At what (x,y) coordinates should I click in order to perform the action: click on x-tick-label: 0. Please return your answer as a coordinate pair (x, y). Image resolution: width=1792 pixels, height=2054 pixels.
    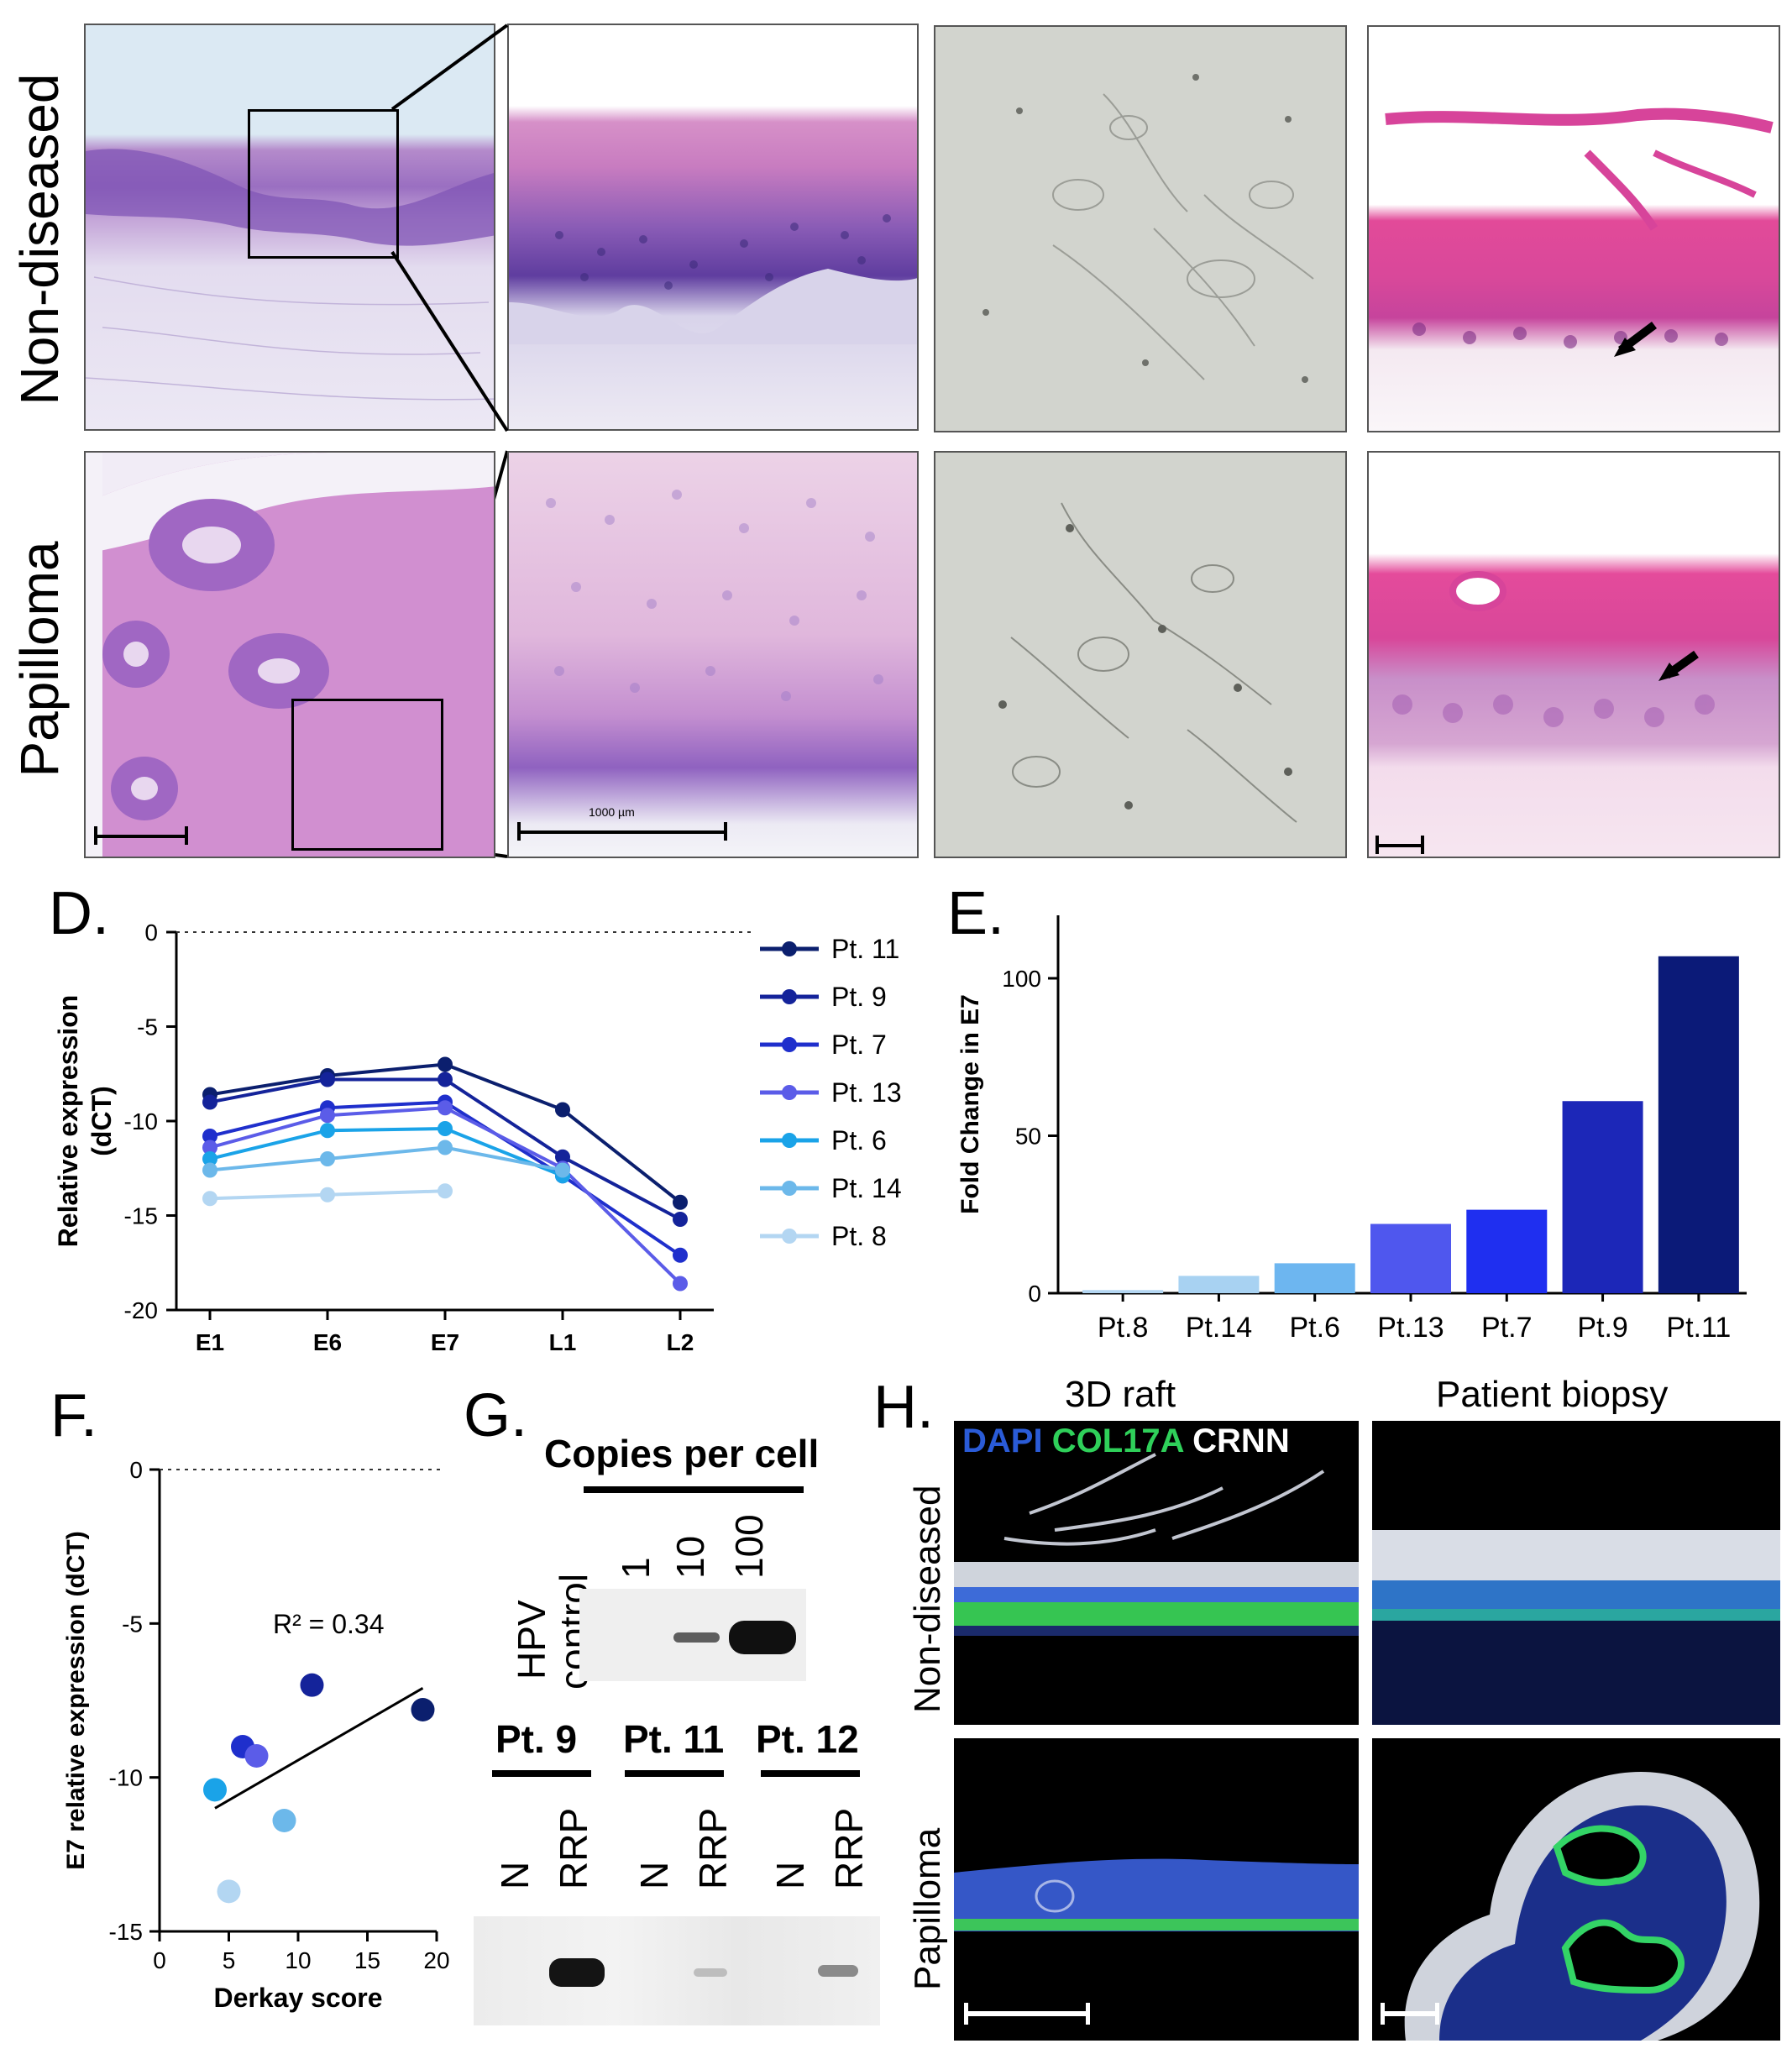
    Looking at the image, I should click on (159, 1960).